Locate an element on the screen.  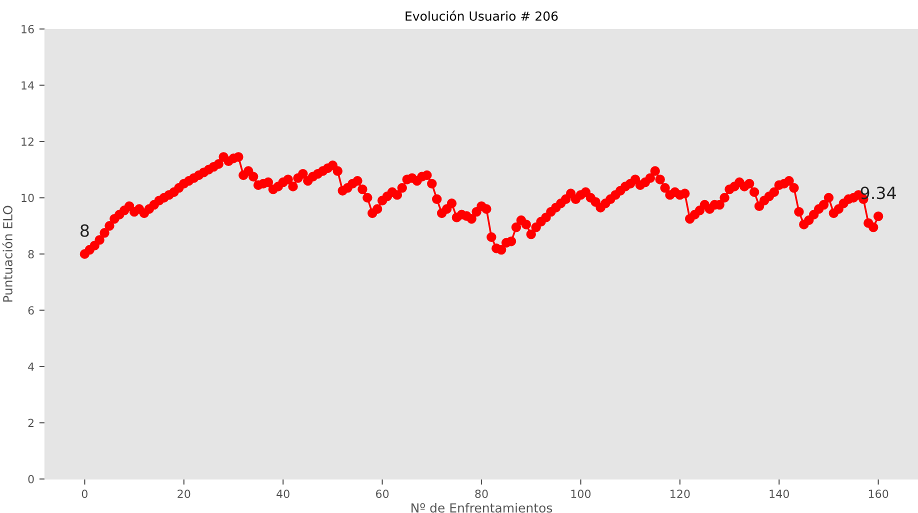
x-axis-title: Nº de Enfrentamientos is located at coordinates (482, 507).